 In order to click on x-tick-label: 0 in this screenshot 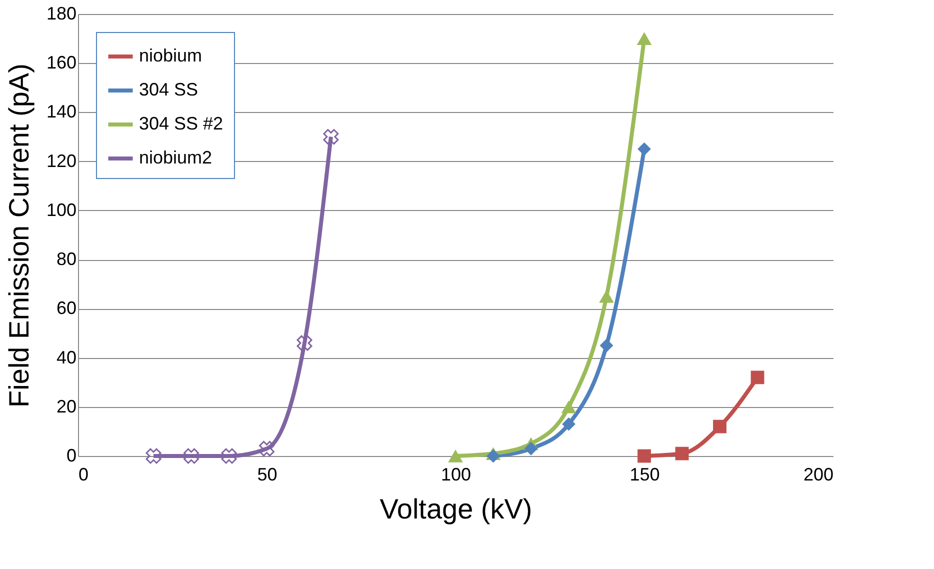, I will do `click(83, 474)`.